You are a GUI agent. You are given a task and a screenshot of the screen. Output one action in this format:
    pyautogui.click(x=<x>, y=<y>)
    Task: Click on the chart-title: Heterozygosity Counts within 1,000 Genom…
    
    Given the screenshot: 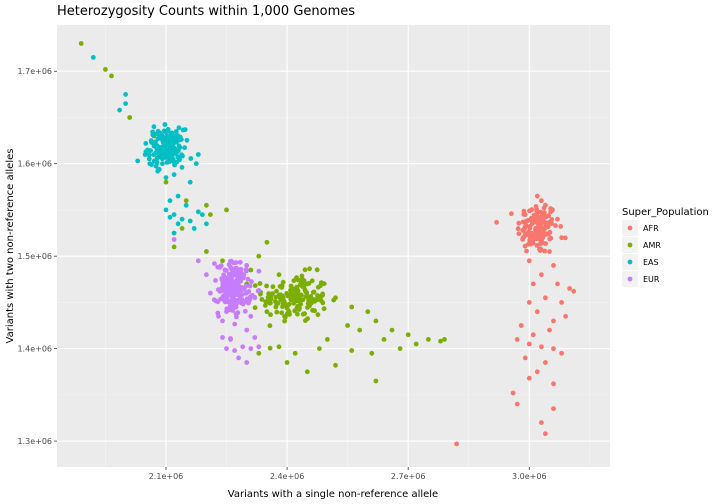 What is the action you would take?
    pyautogui.click(x=206, y=11)
    